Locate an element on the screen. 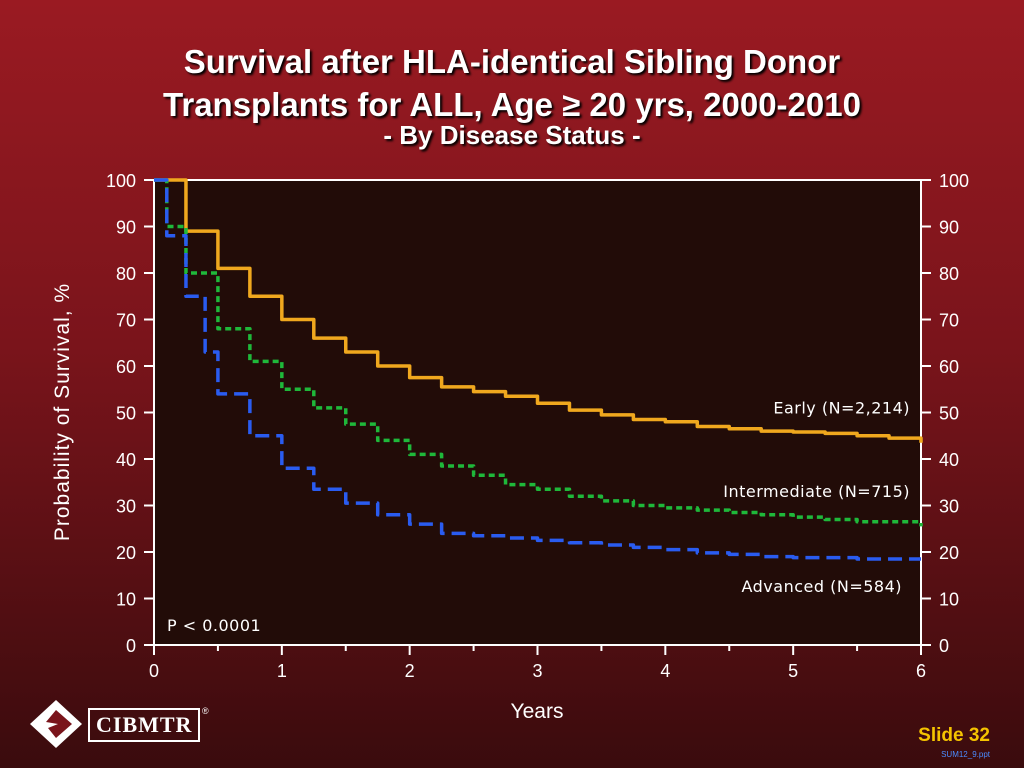 Image resolution: width=1024 pixels, height=768 pixels. y-tick-label-right: 100 is located at coordinates (954, 181).